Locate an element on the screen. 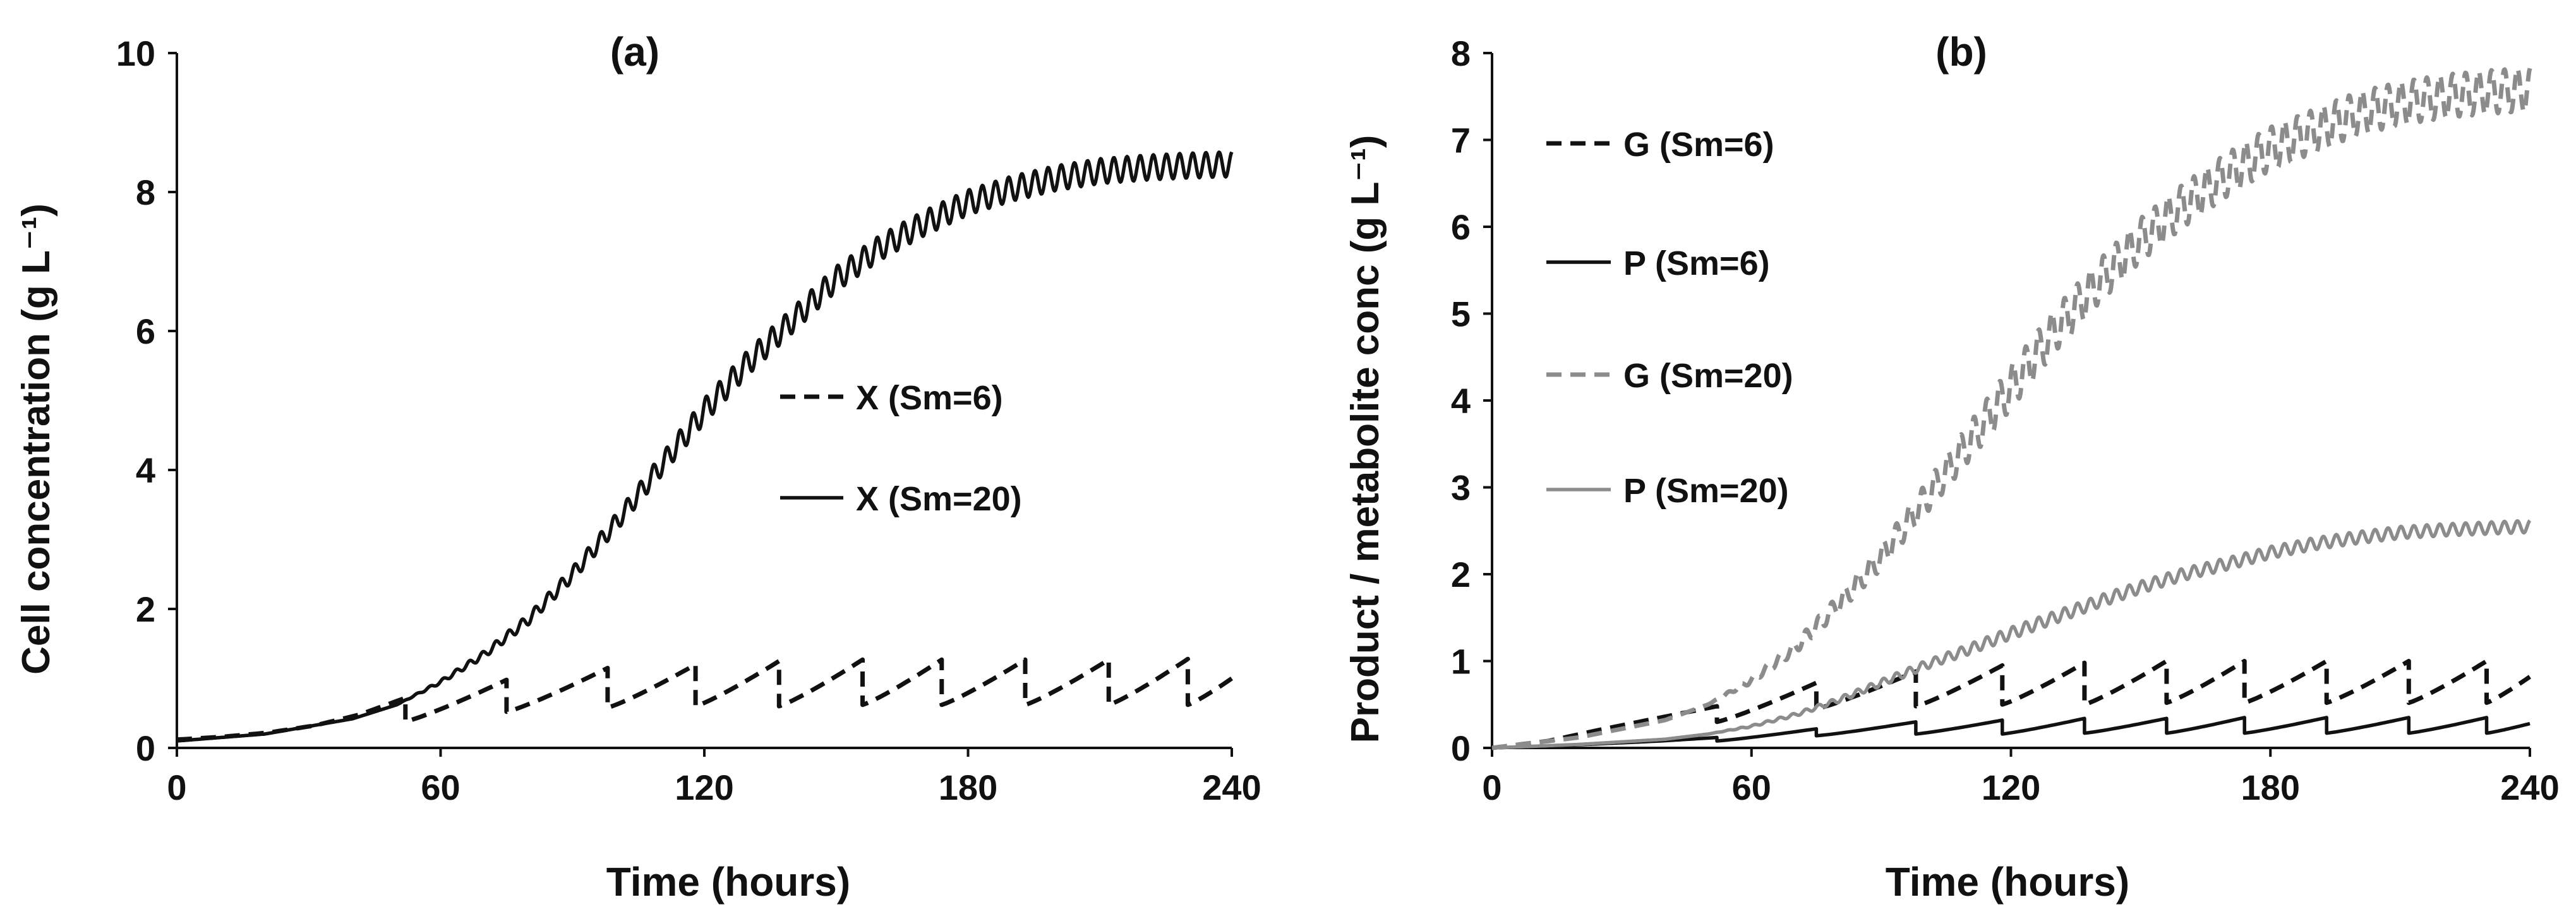  y-tick-label-a: 2 is located at coordinates (145, 609).